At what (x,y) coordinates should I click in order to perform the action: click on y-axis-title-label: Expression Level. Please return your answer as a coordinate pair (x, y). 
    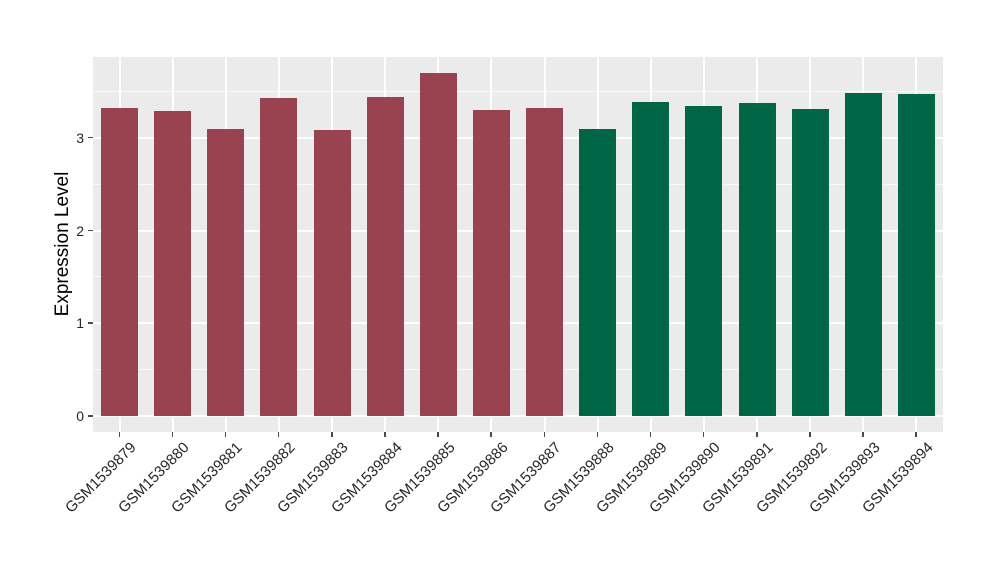
    Looking at the image, I should click on (62, 244).